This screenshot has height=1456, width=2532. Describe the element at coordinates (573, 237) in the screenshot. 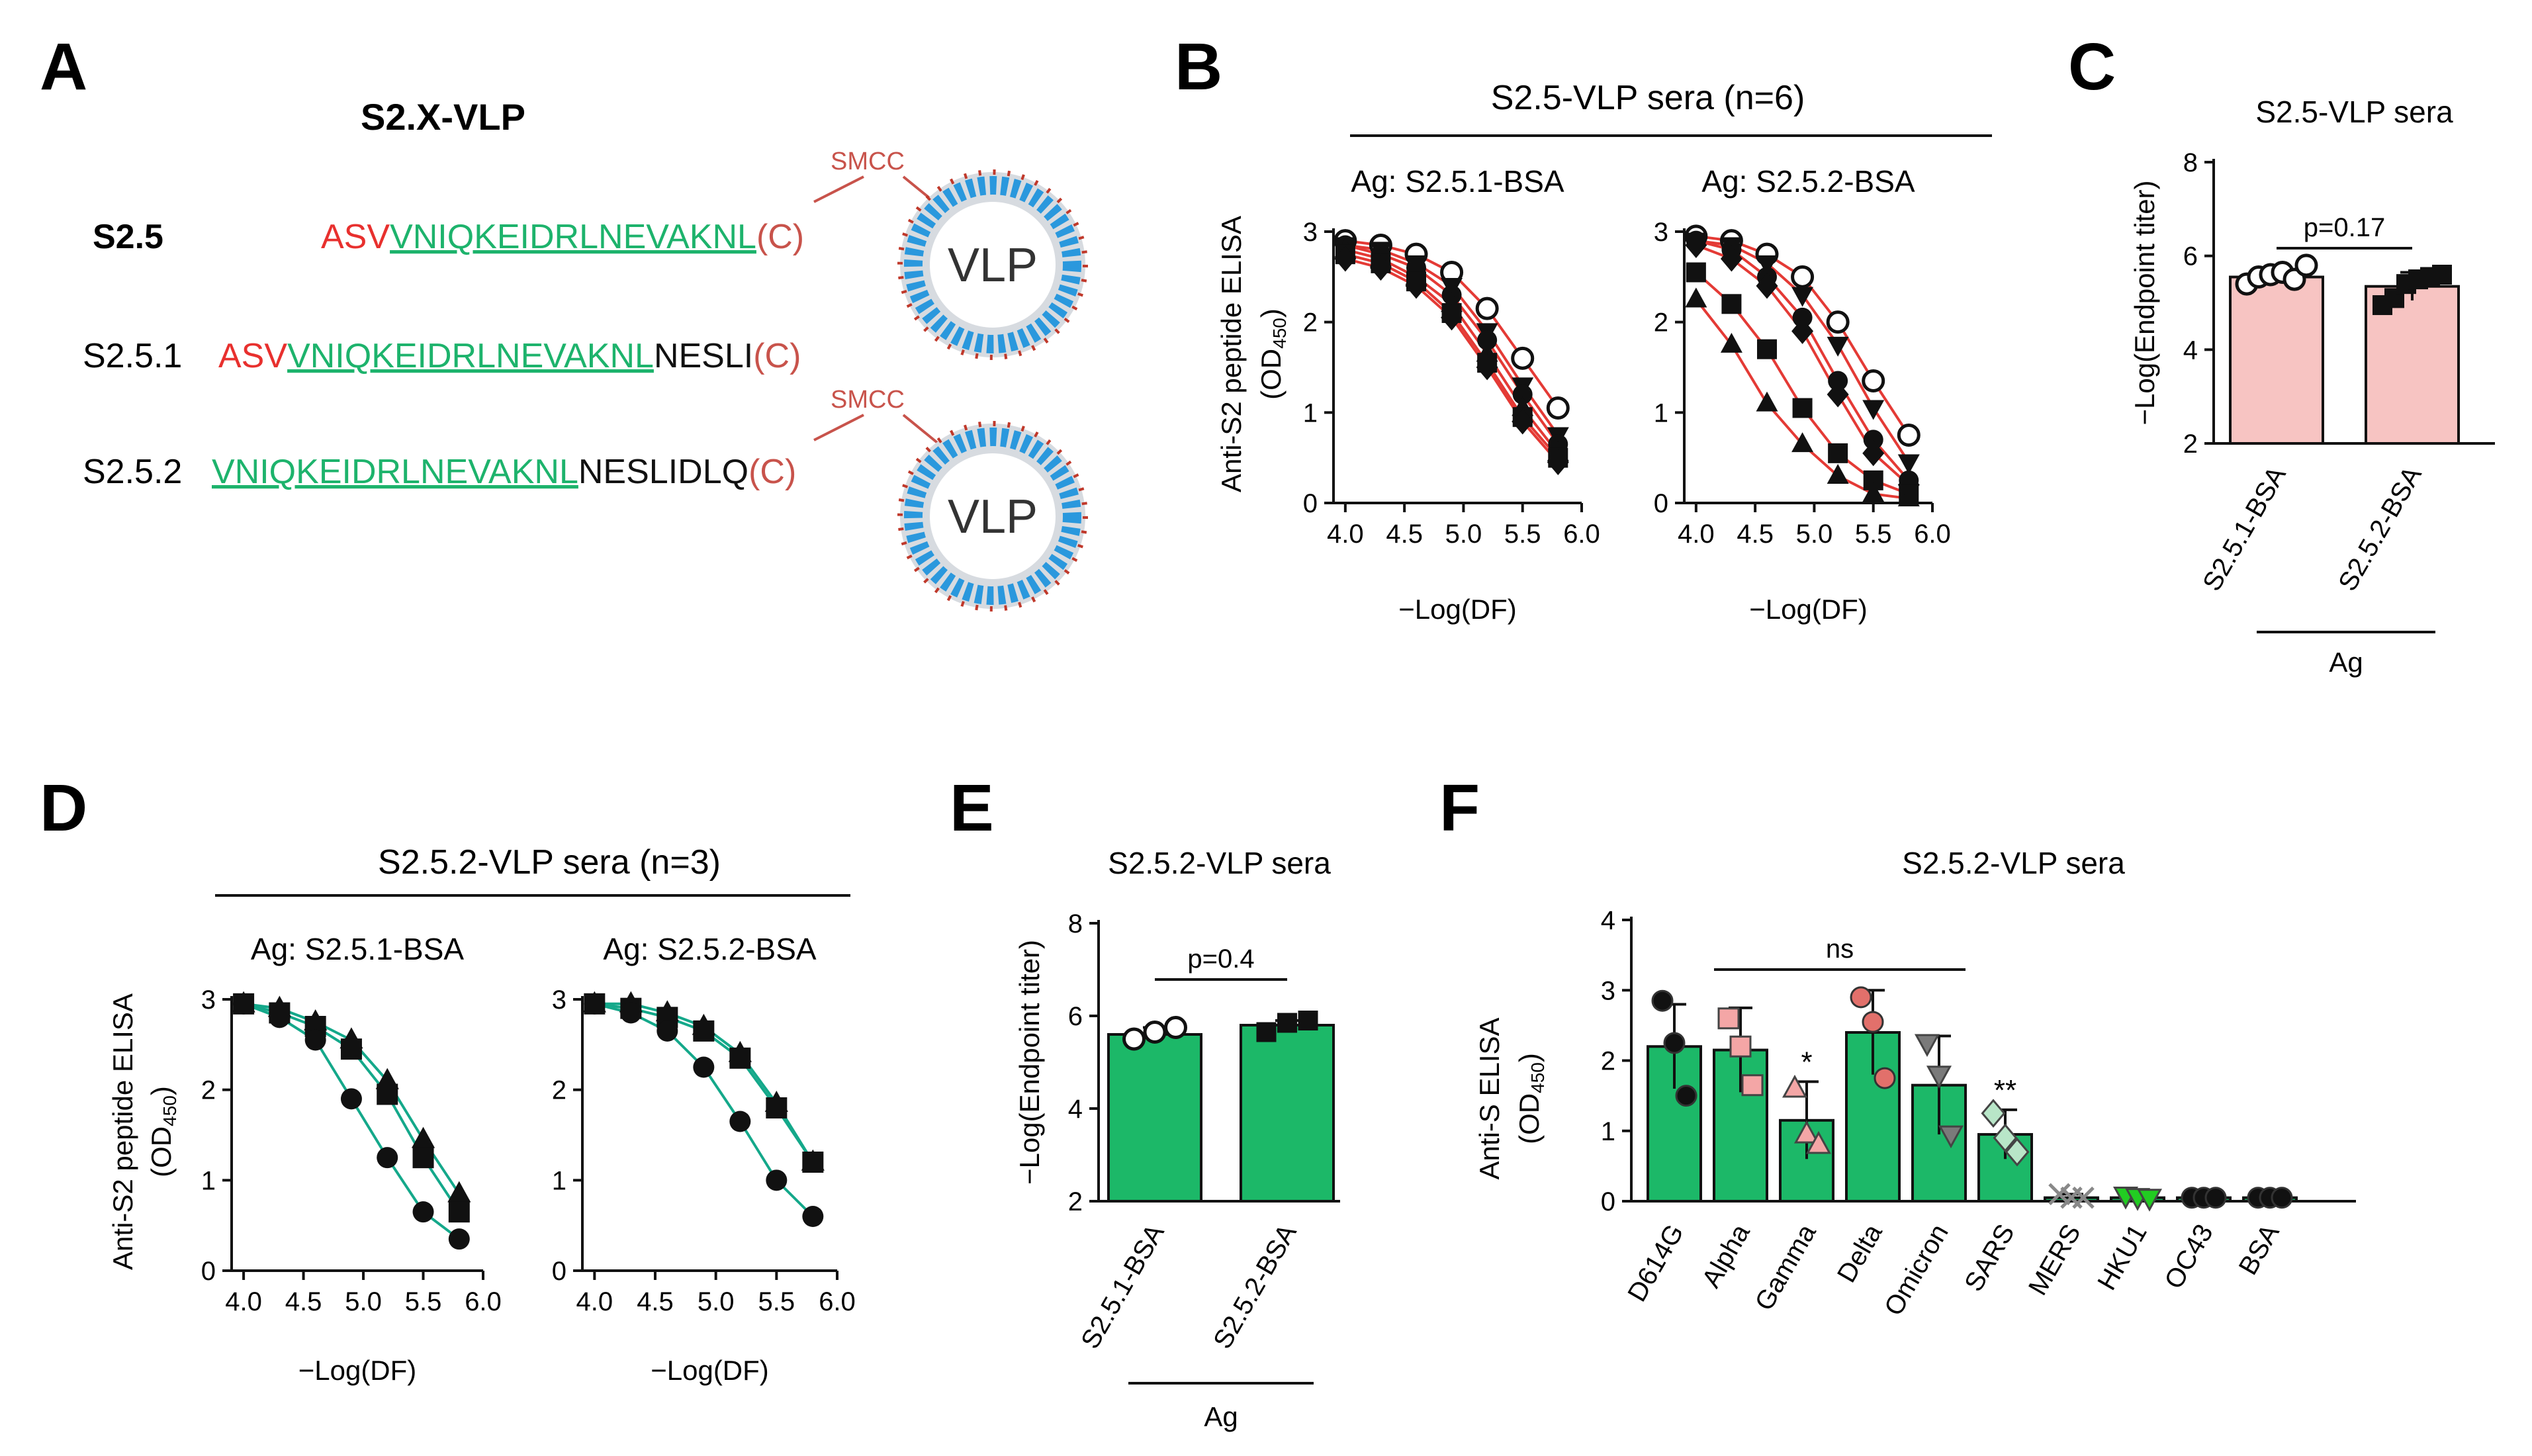

I see `seq-s25-core: VNIQKEIDRLNEVAKNL` at that location.